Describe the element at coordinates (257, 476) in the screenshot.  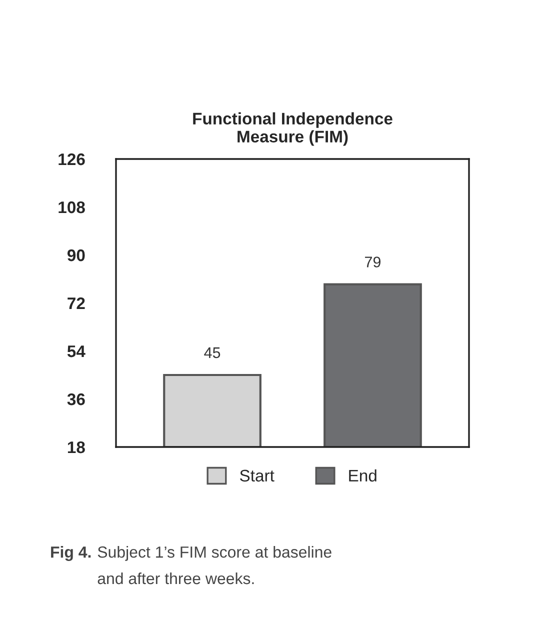
I see `legend-label: Start` at that location.